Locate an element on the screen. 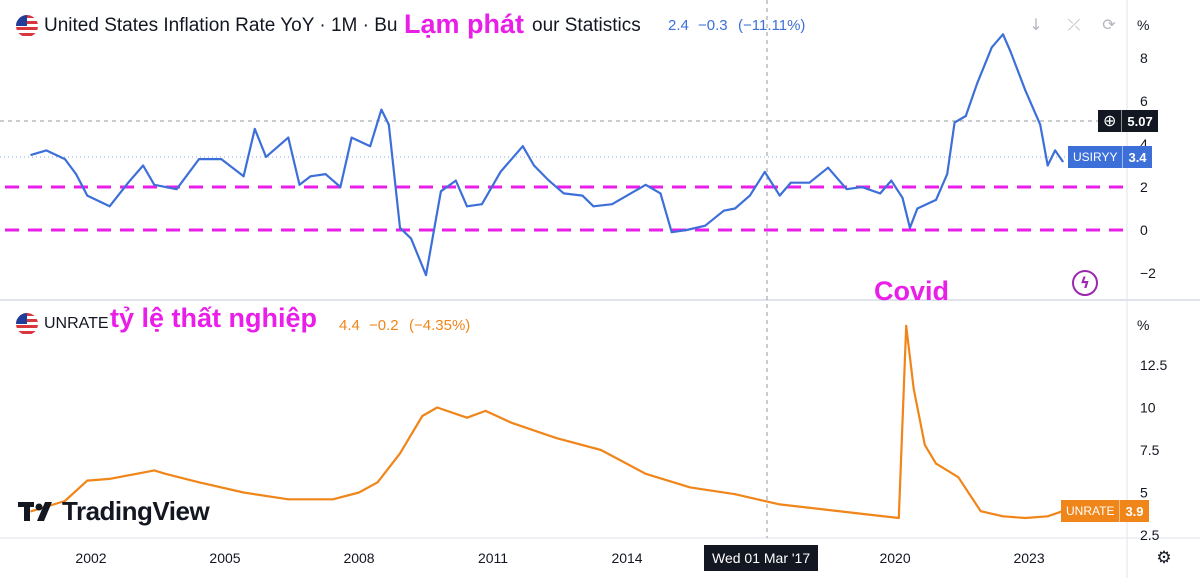 This screenshot has height=578, width=1200. unrate-title: UNRATE is located at coordinates (76, 323).